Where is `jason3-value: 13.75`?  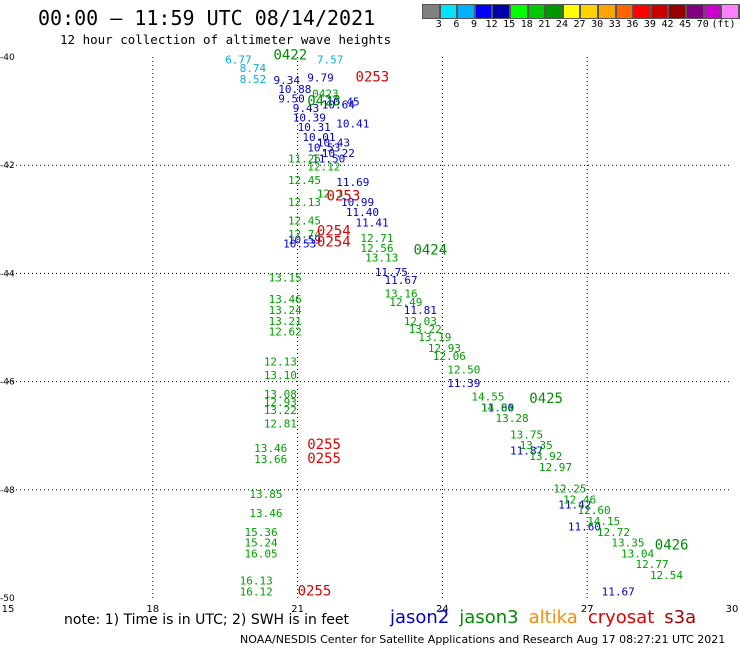
jason3-value: 13.75 is located at coordinates (526, 434).